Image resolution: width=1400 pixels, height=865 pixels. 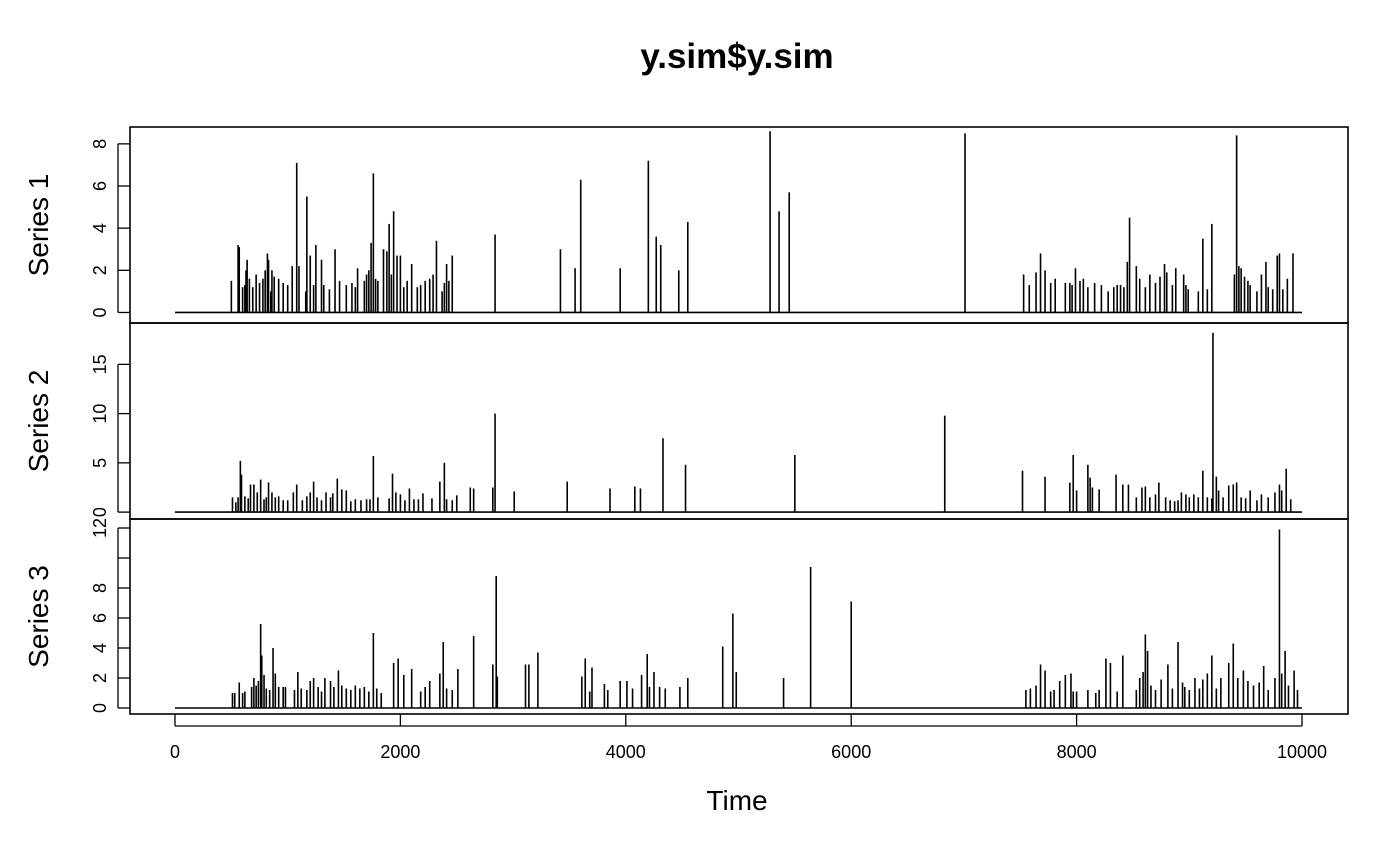 I want to click on x-tick-label: 2000, so click(x=400, y=752).